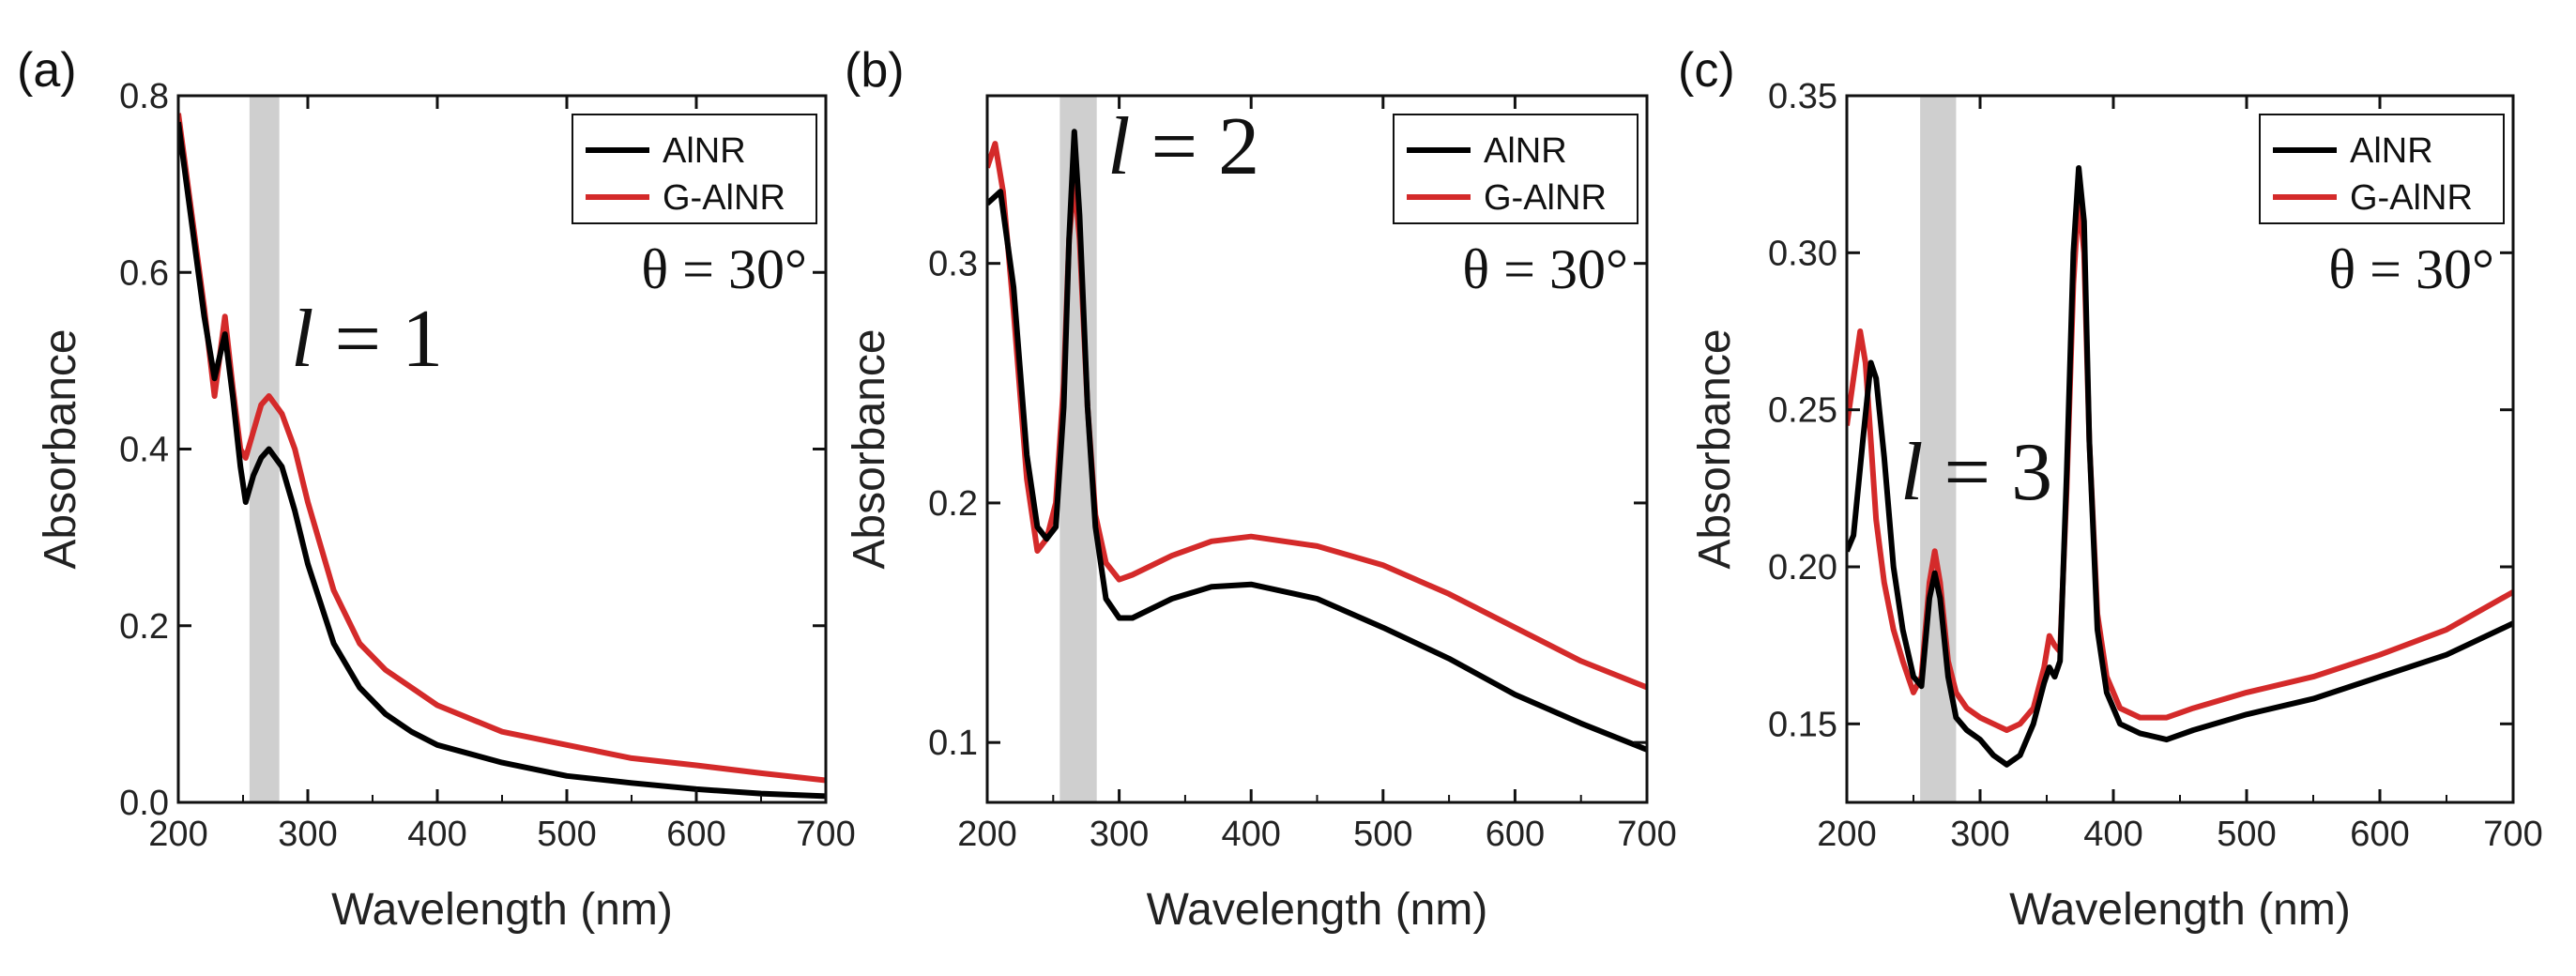 This screenshot has width=2576, height=976. What do you see at coordinates (1802, 724) in the screenshot?
I see `y-tick-label: 0.15` at bounding box center [1802, 724].